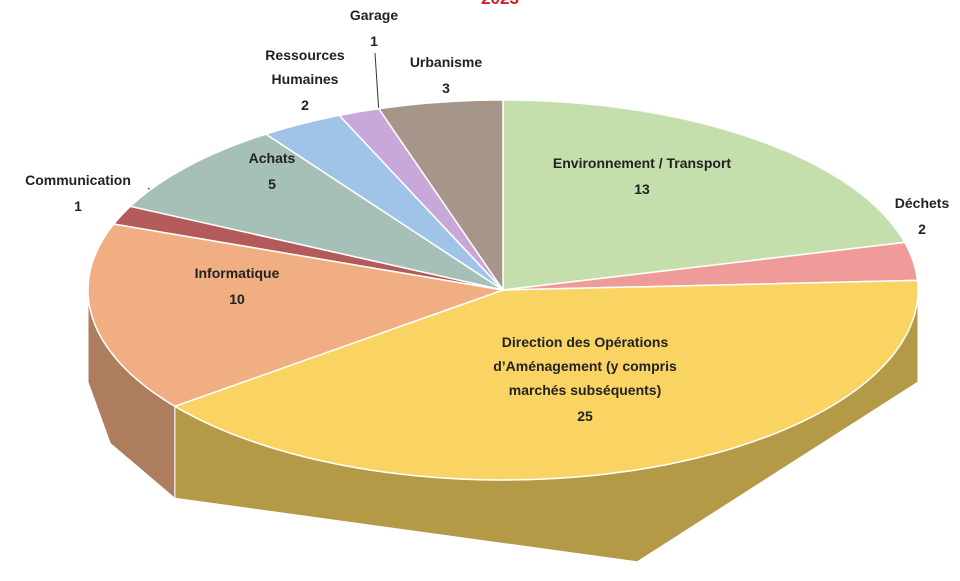 The height and width of the screenshot is (581, 960). I want to click on value-label: 5, so click(272, 184).